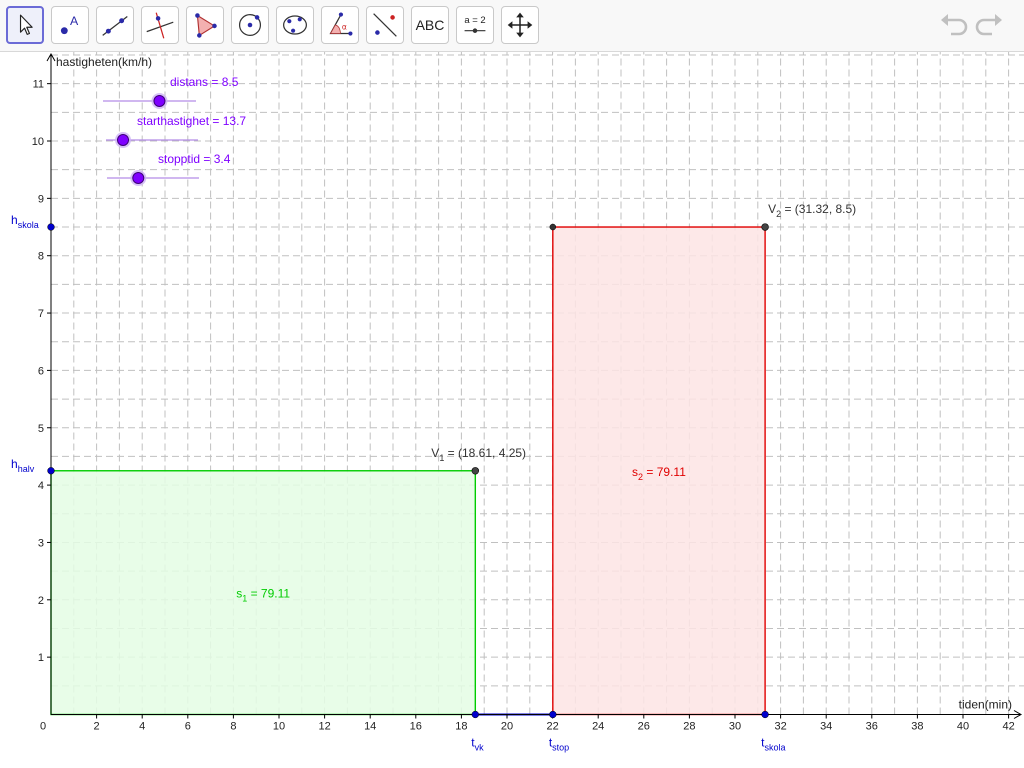 This screenshot has width=1024, height=768. I want to click on y-tick-label: 3, so click(41, 543).